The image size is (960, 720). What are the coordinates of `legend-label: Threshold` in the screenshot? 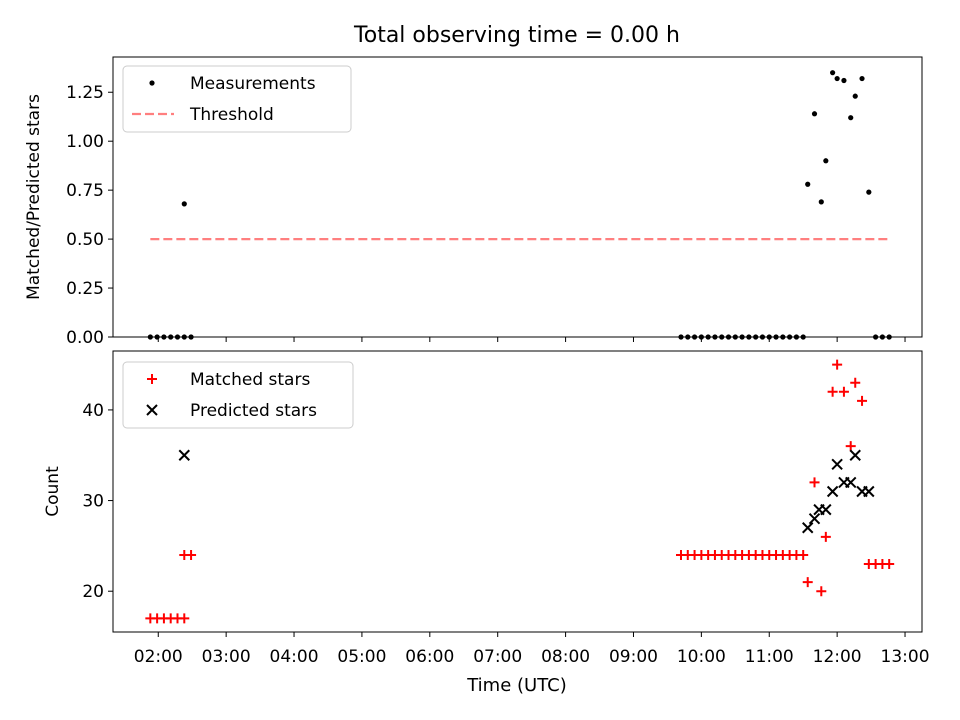 It's located at (231, 115).